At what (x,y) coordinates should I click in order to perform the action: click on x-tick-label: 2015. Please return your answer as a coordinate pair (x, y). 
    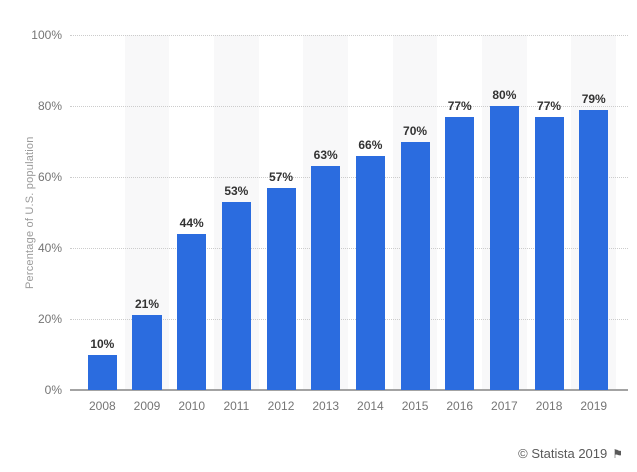
    Looking at the image, I should click on (415, 406).